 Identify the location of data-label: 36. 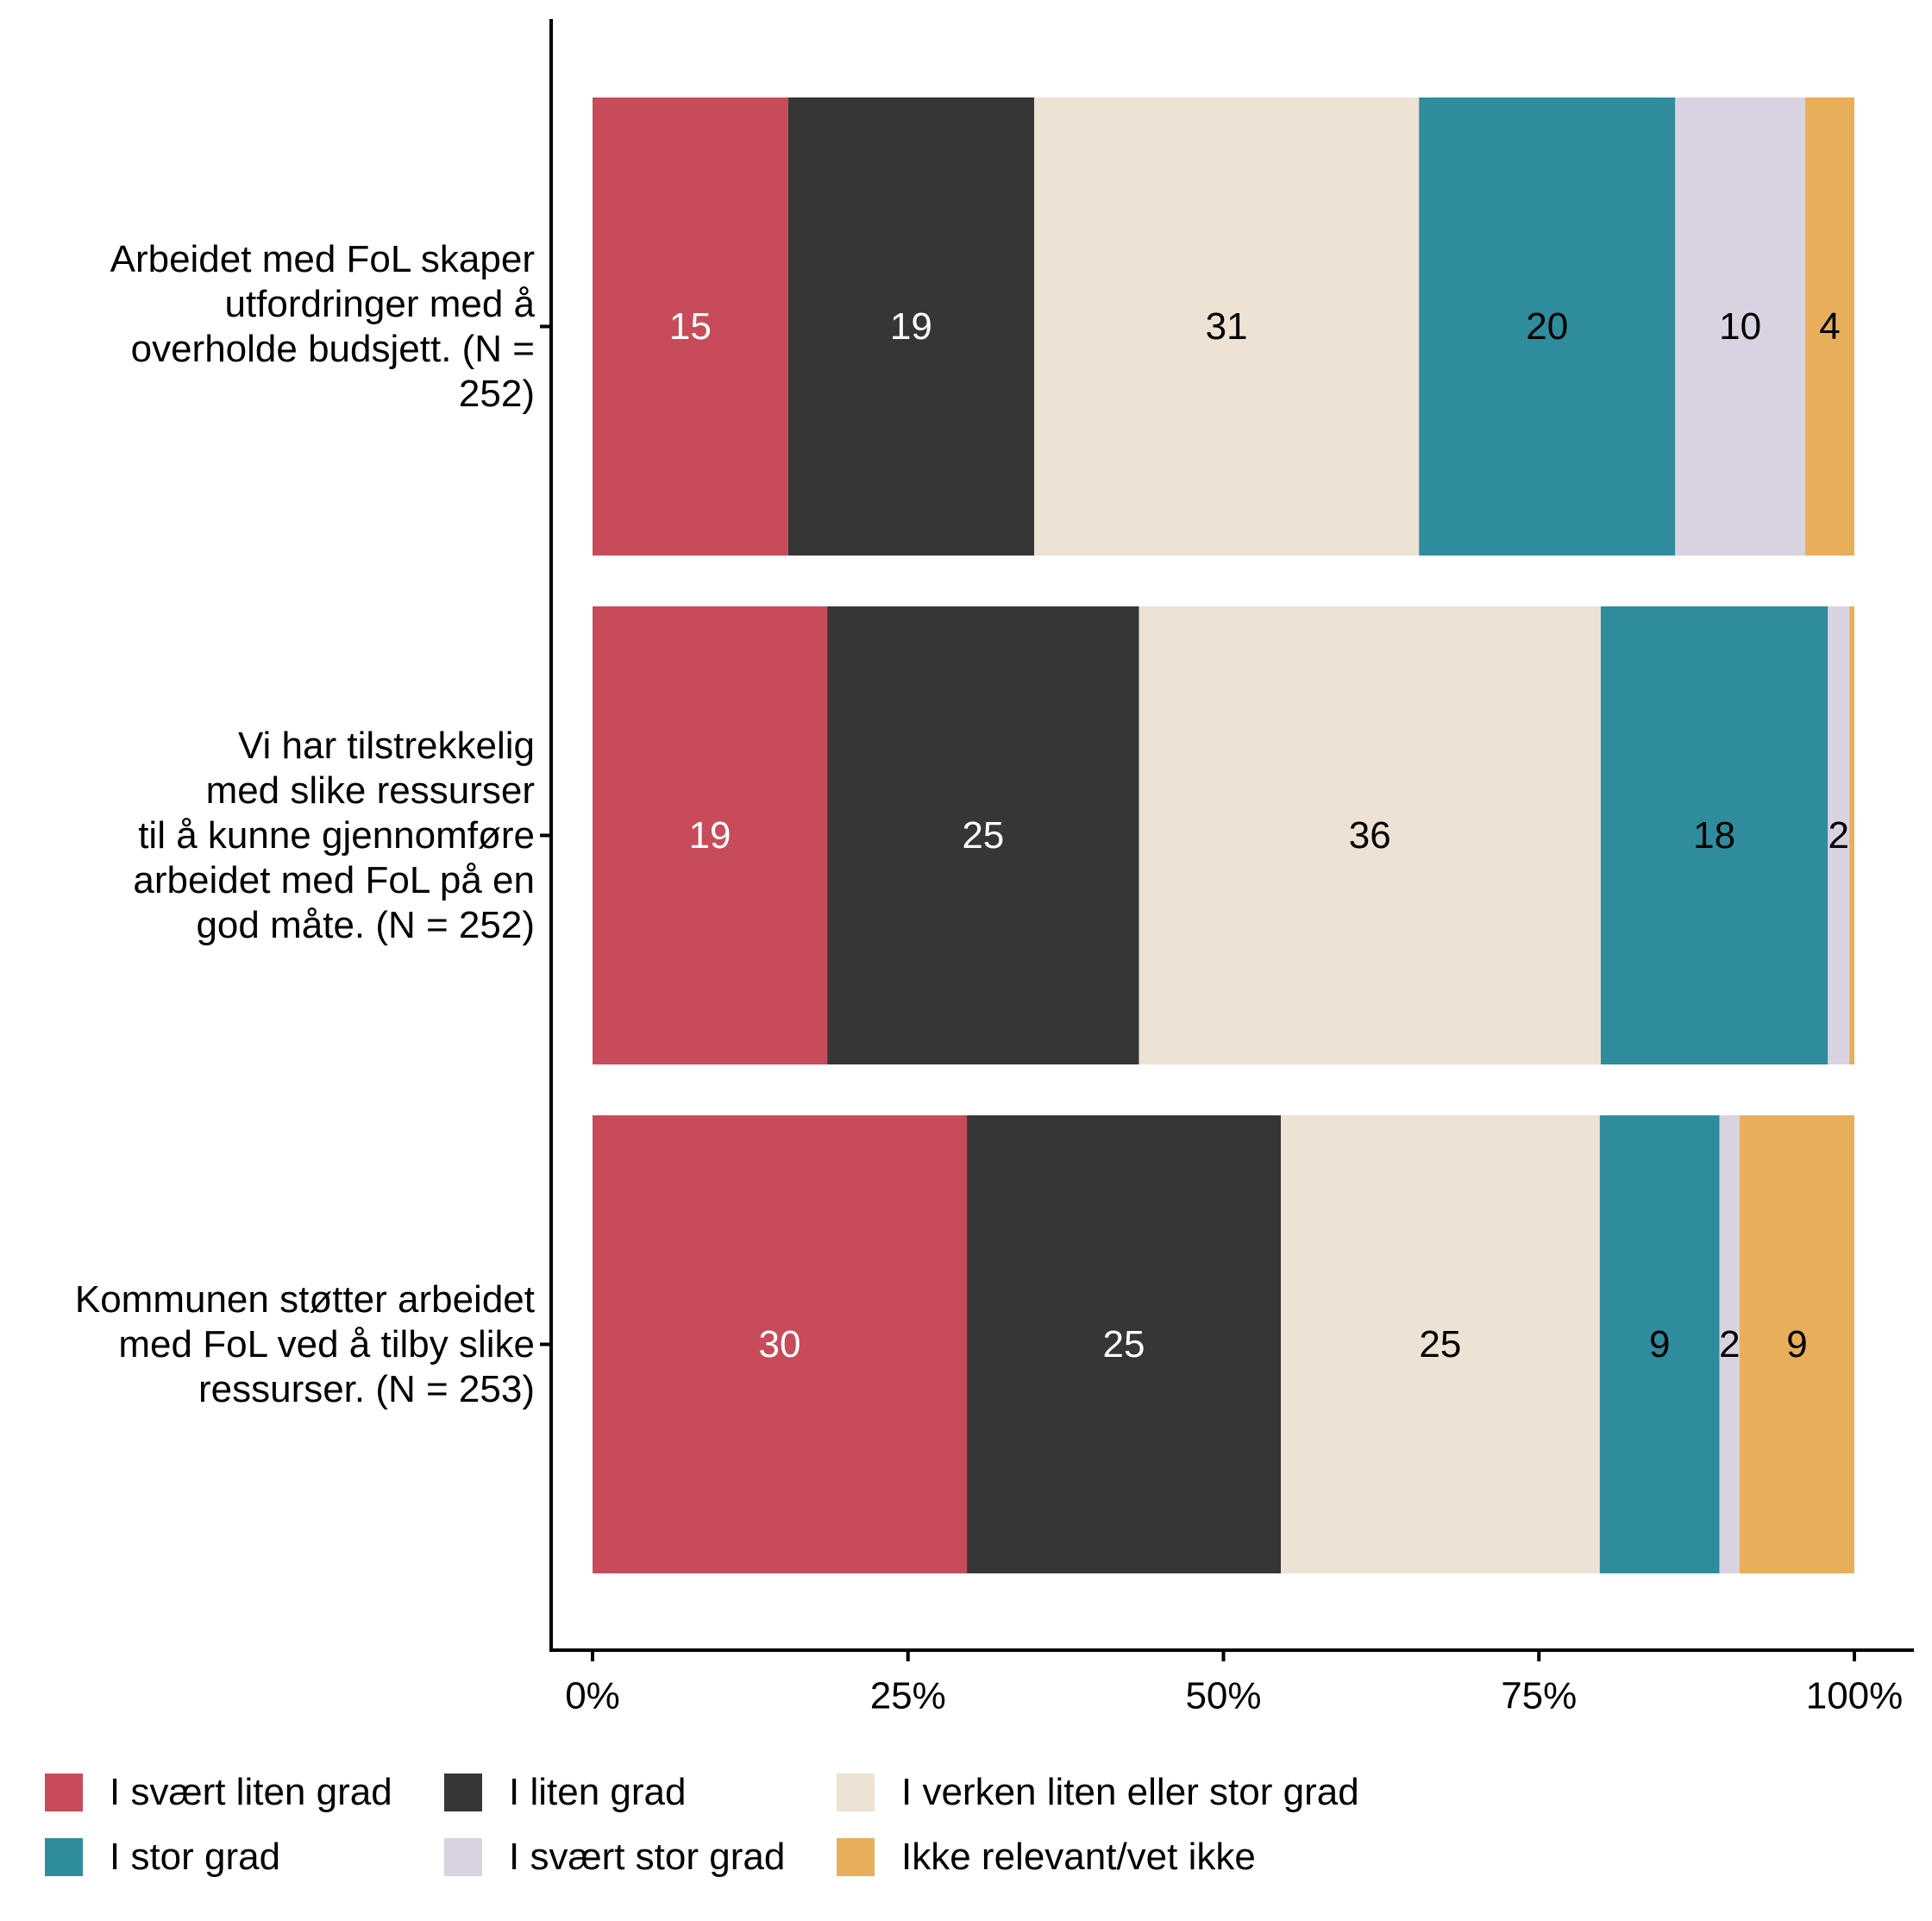
(1370, 835).